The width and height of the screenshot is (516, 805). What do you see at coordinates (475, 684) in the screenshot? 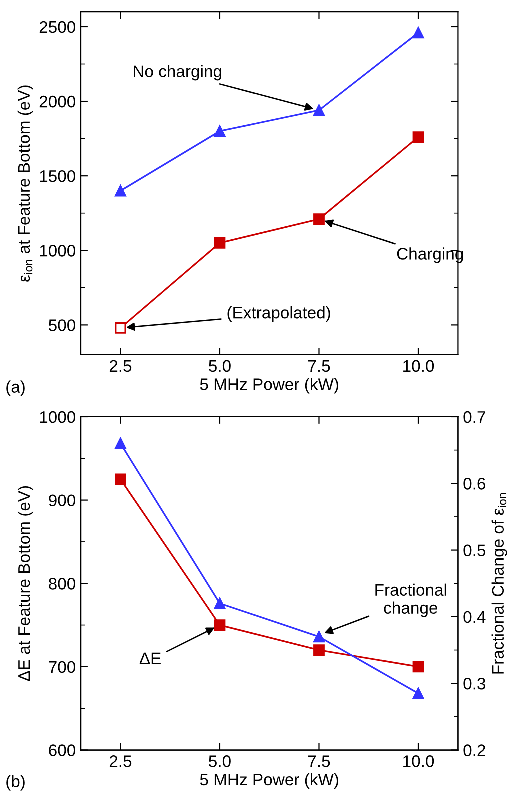
I see `y2-tick-label: 0.3` at bounding box center [475, 684].